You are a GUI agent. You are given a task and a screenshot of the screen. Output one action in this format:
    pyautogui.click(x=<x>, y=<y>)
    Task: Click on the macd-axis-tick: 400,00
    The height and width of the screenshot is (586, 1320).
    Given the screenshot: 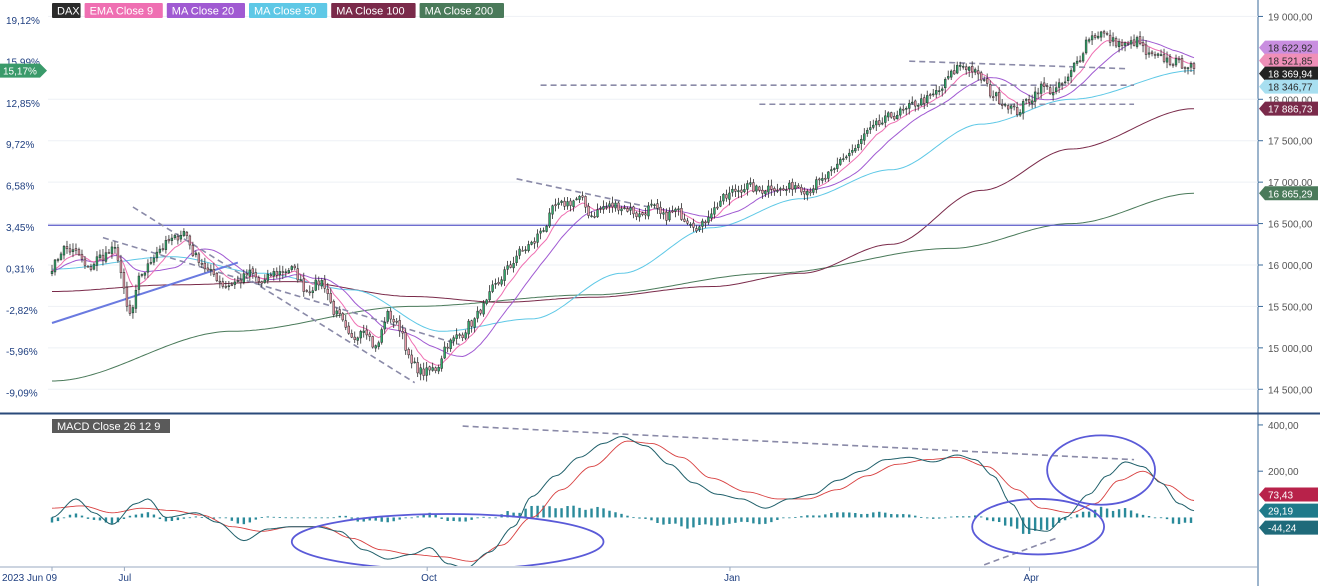 What is the action you would take?
    pyautogui.click(x=1283, y=426)
    